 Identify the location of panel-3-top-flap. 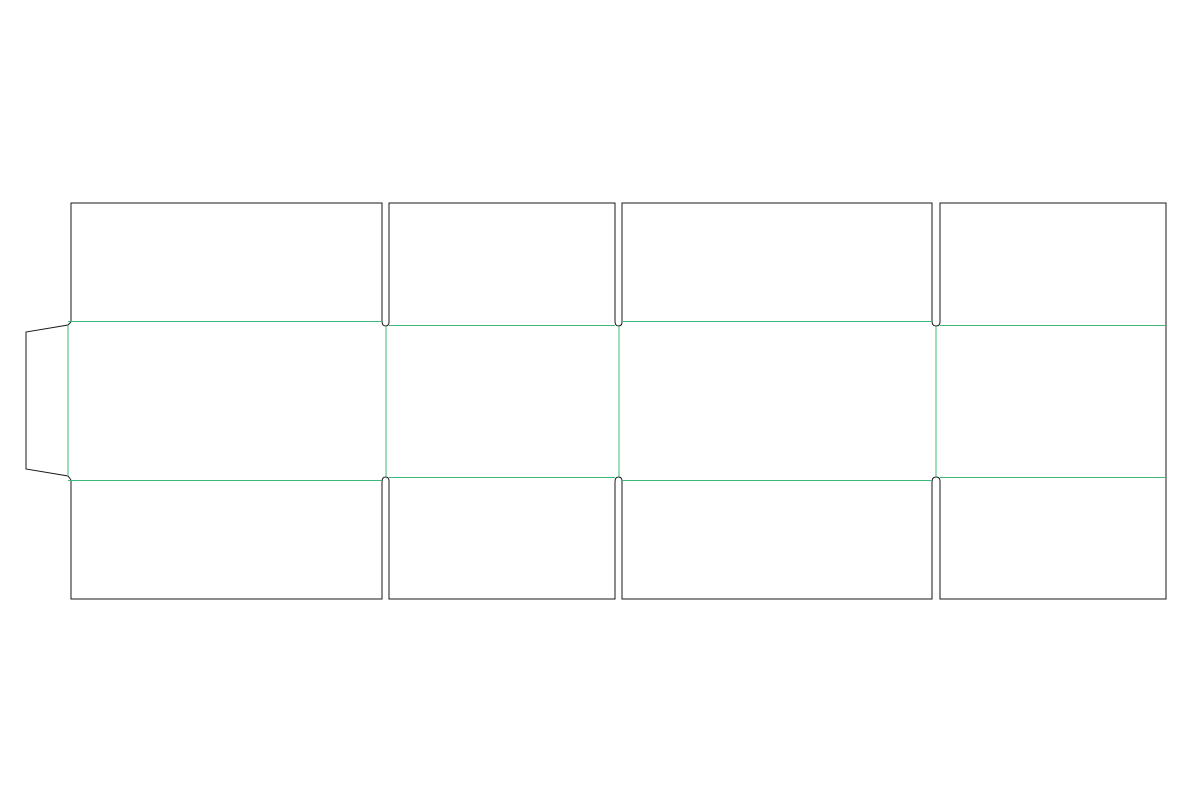
(777, 262).